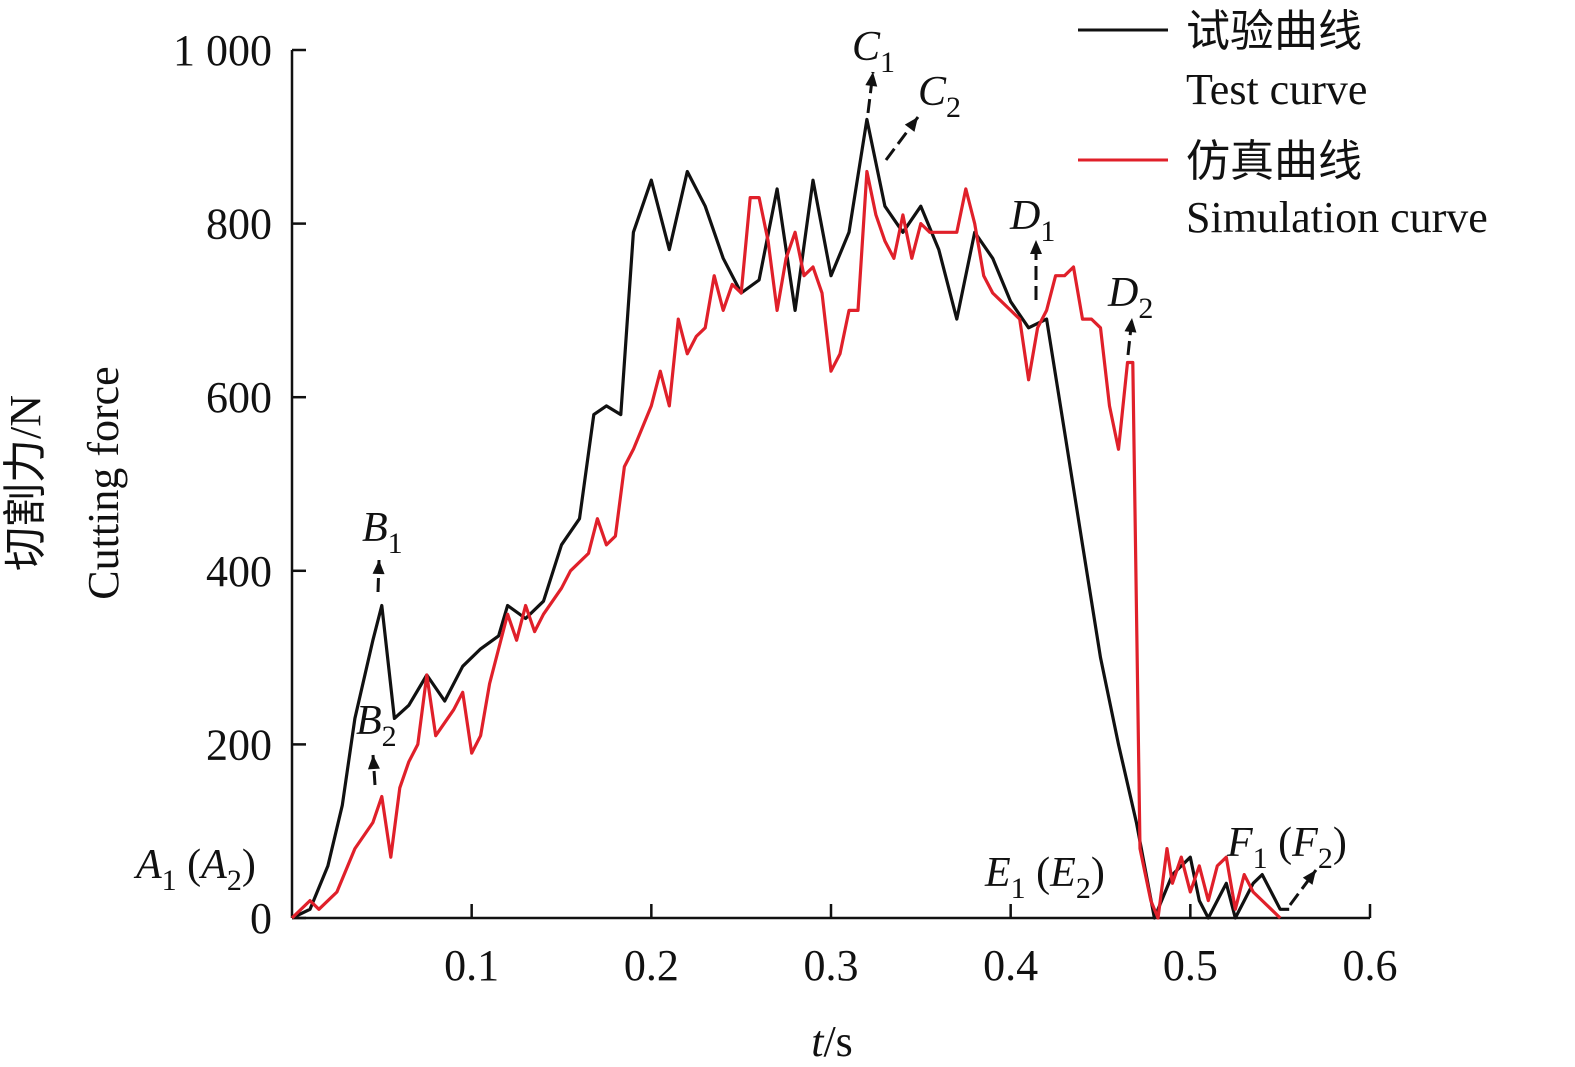  What do you see at coordinates (222, 50) in the screenshot?
I see `y-tick-label: 1 000` at bounding box center [222, 50].